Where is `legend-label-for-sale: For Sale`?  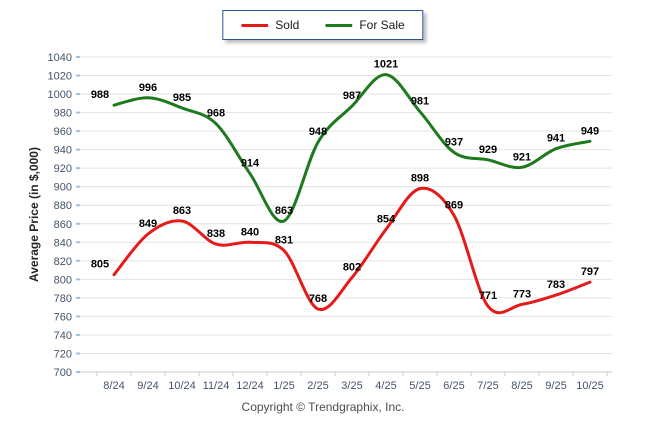 legend-label-for-sale: For Sale is located at coordinates (382, 25).